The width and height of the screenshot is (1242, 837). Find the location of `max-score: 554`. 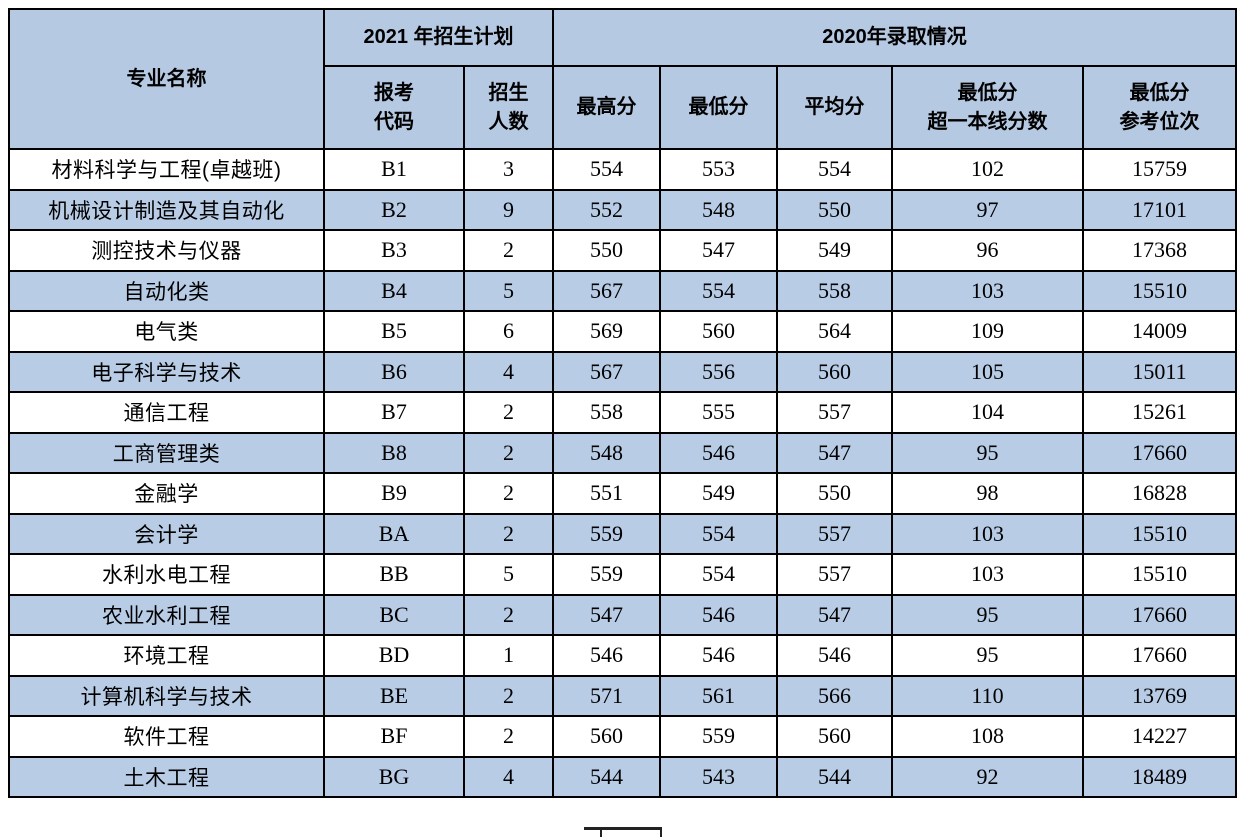

max-score: 554 is located at coordinates (606, 169).